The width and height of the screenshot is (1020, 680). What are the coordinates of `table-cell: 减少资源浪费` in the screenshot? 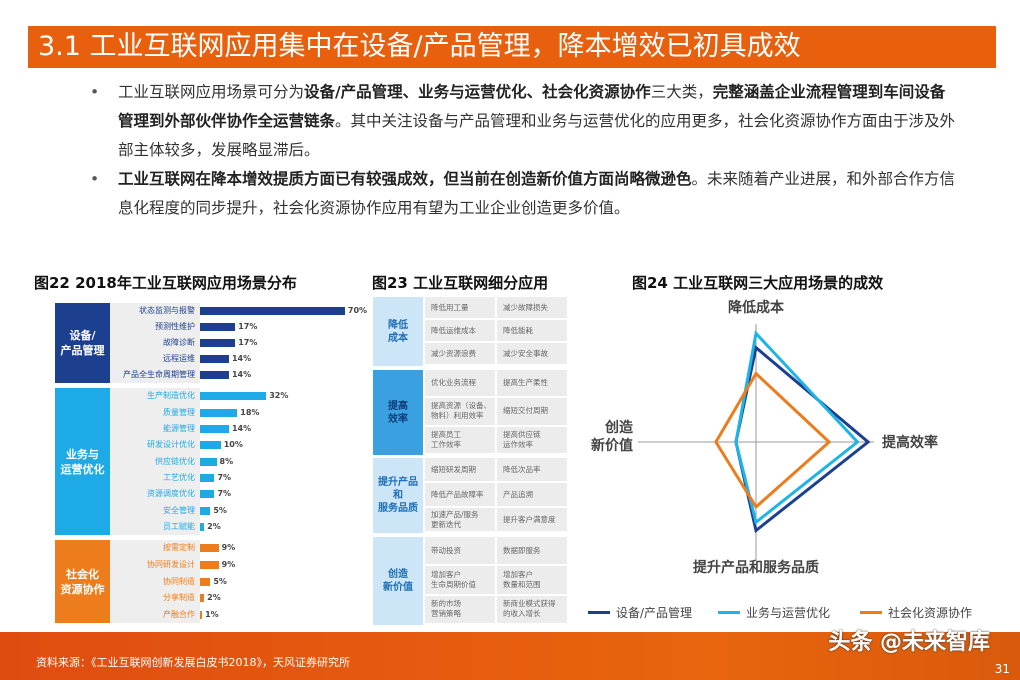 It's located at (460, 353).